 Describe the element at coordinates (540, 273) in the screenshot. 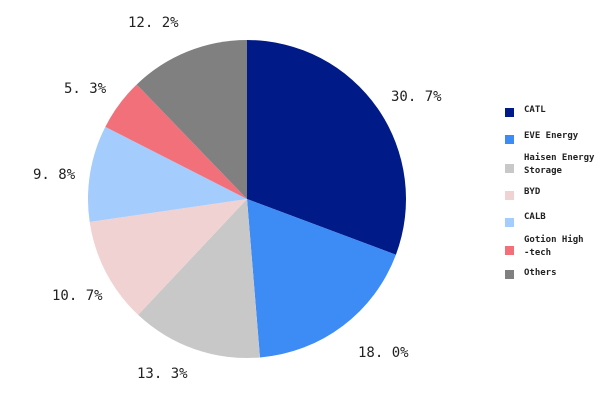

I see `legend-label: Others` at that location.